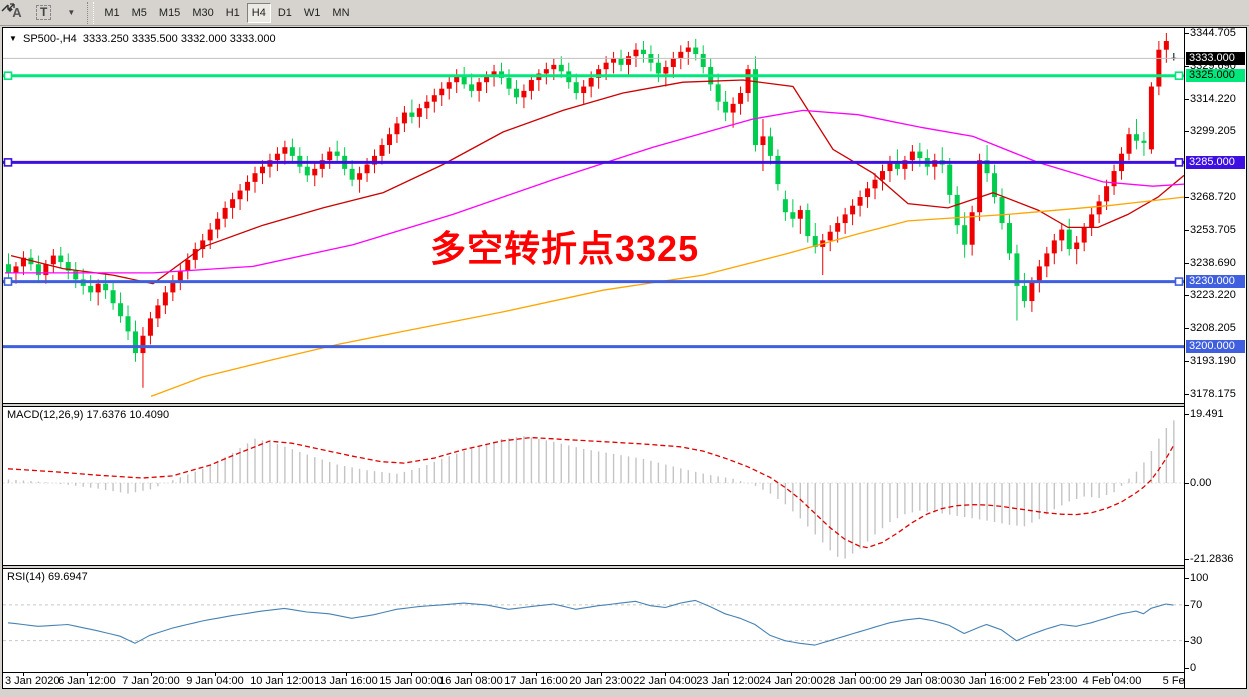 This screenshot has height=697, width=1249. Describe the element at coordinates (105, 39) in the screenshot. I see `chart-open: 3333.250` at that location.